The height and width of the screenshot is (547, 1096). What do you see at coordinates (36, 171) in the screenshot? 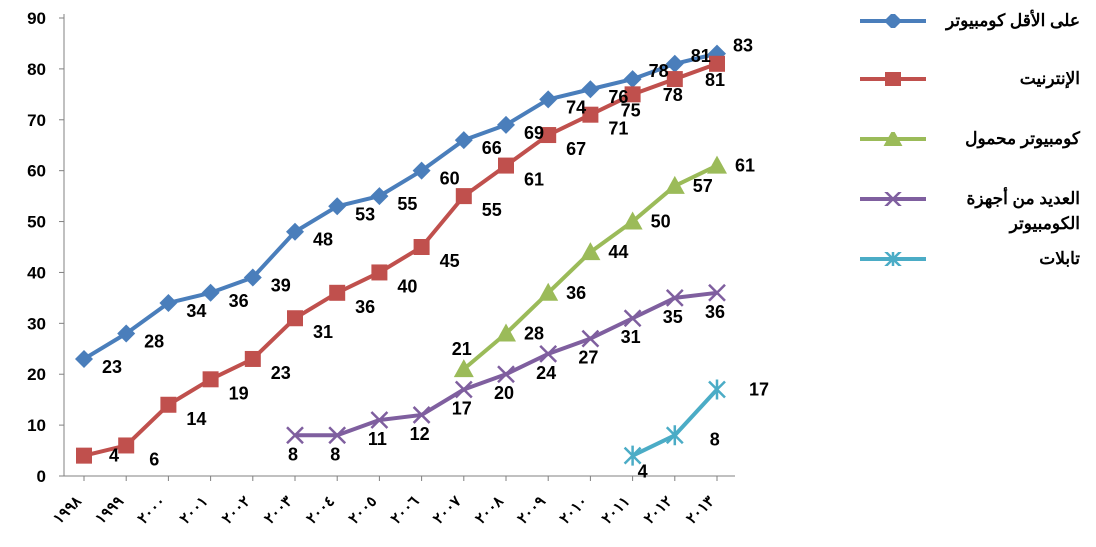
I see `y-tick-label: 60` at bounding box center [36, 171].